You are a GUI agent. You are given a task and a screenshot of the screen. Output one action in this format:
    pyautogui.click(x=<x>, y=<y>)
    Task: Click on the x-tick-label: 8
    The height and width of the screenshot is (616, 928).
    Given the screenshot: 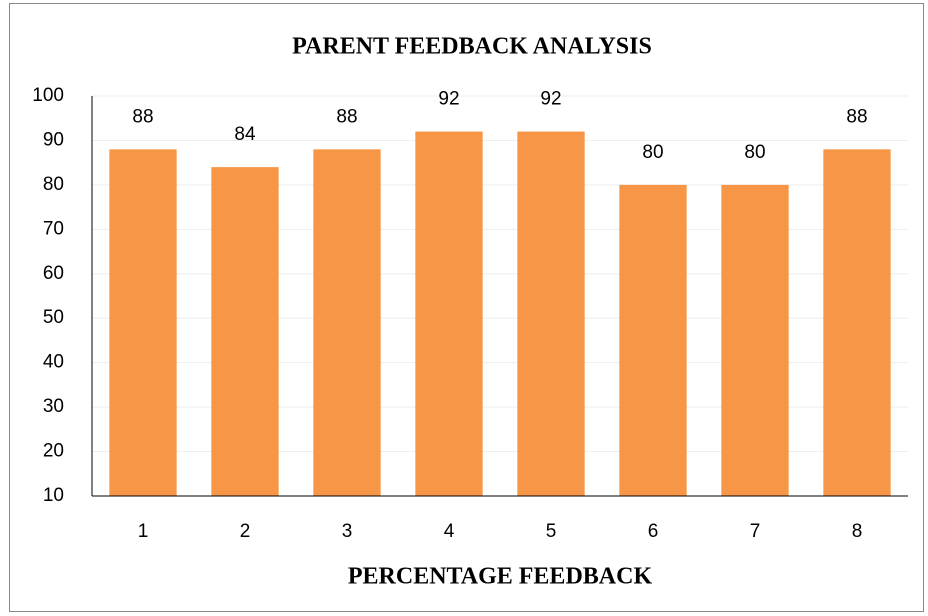 What is the action you would take?
    pyautogui.click(x=857, y=531)
    